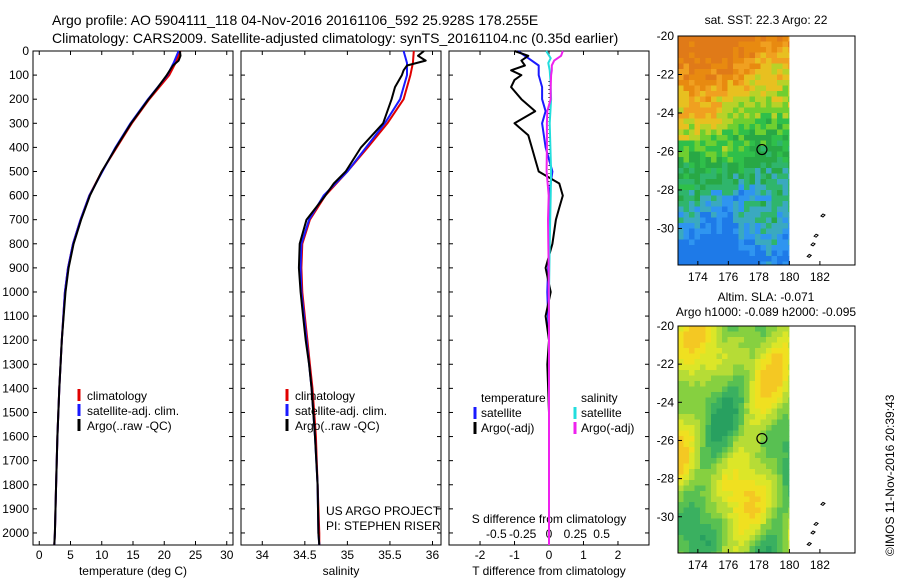  What do you see at coordinates (698, 277) in the screenshot?
I see `sst_map-xtick-label: 174` at bounding box center [698, 277].